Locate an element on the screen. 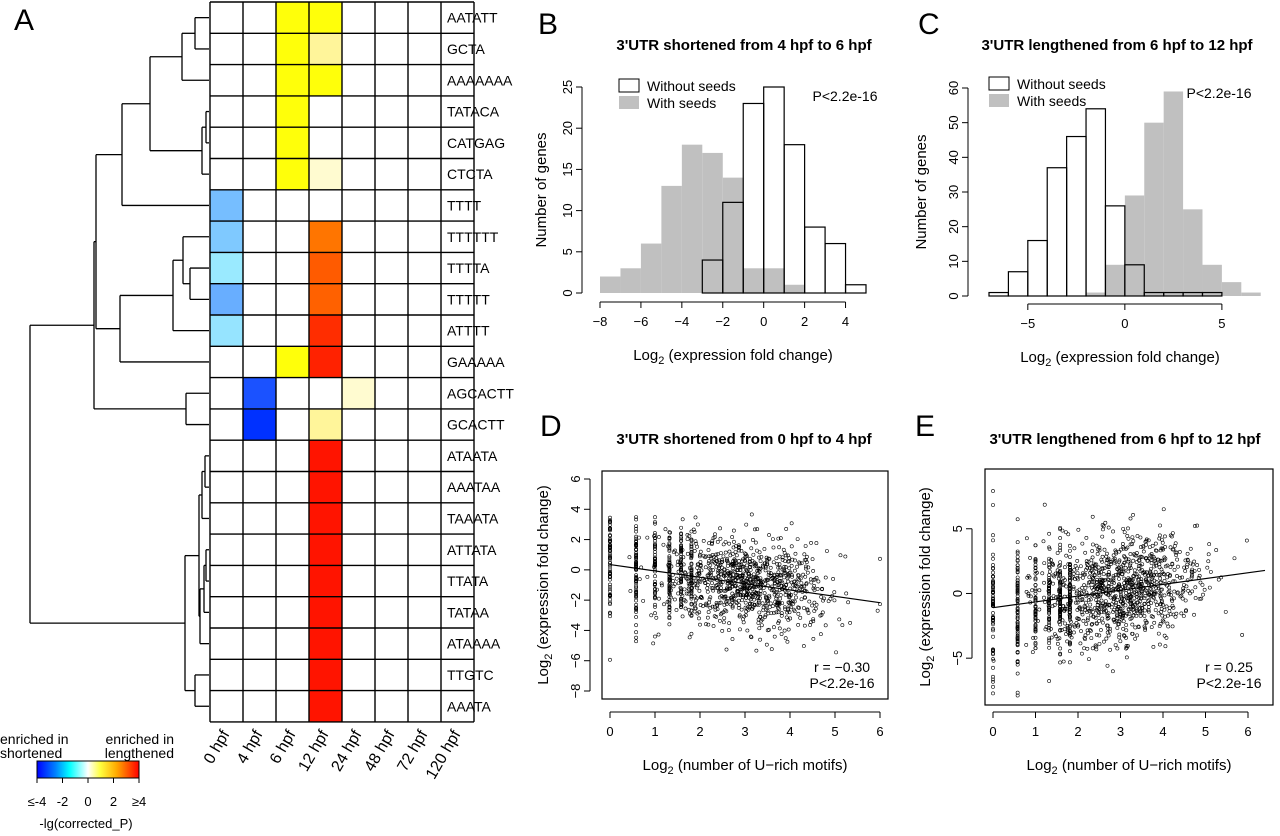 The height and width of the screenshot is (836, 1280). legend-swatch-without-seeds is located at coordinates (629, 85).